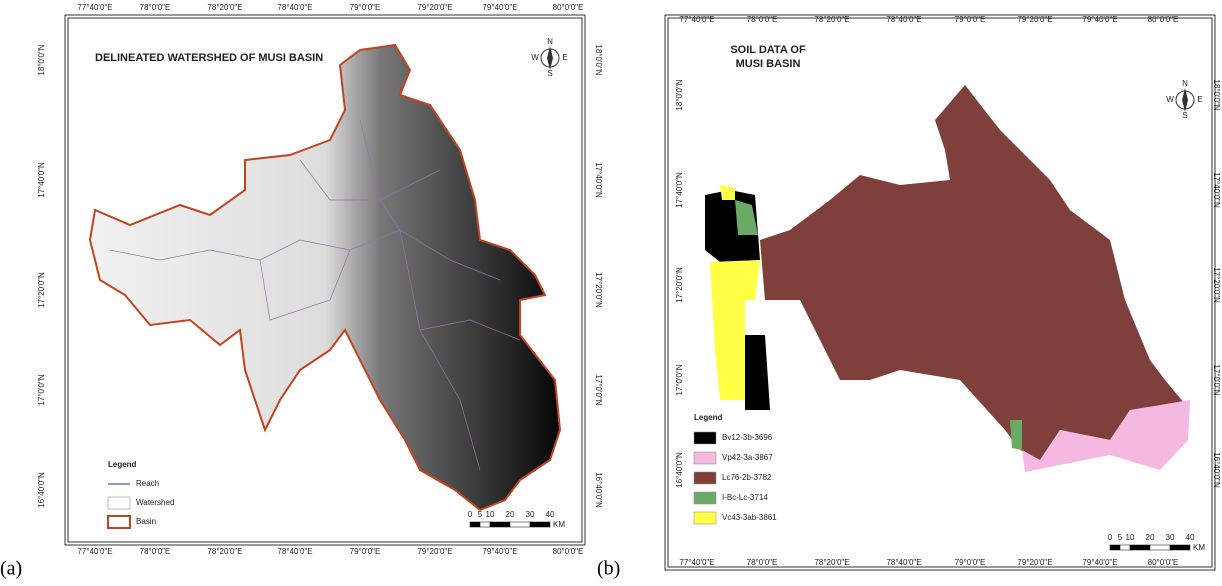 Image resolution: width=1222 pixels, height=586 pixels. I want to click on legend-label: Vp42-3a-3867, so click(747, 457).